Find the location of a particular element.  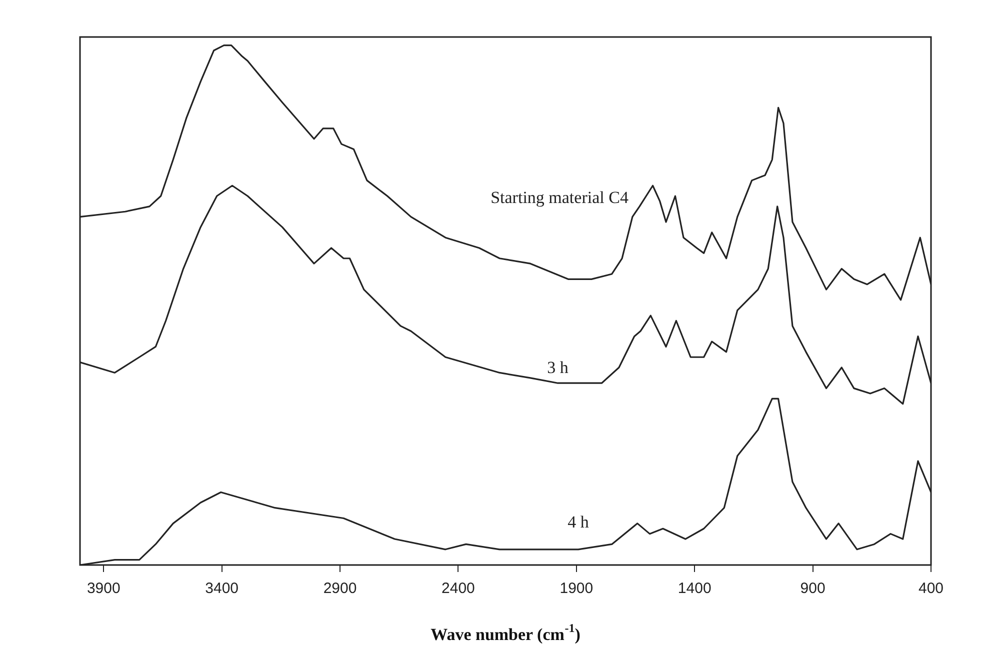

x-tick-label: 3400 is located at coordinates (222, 589).